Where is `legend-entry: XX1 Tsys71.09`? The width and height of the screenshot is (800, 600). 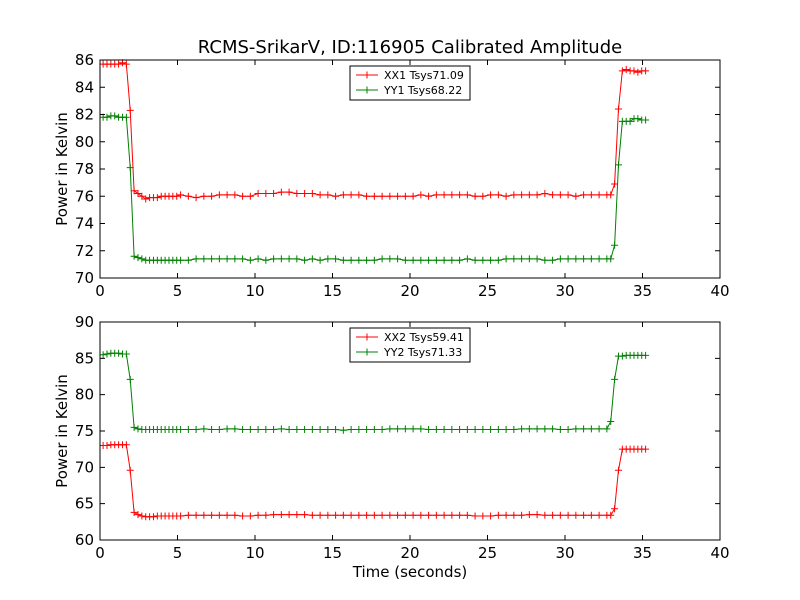
legend-entry: XX1 Tsys71.09 is located at coordinates (410, 75).